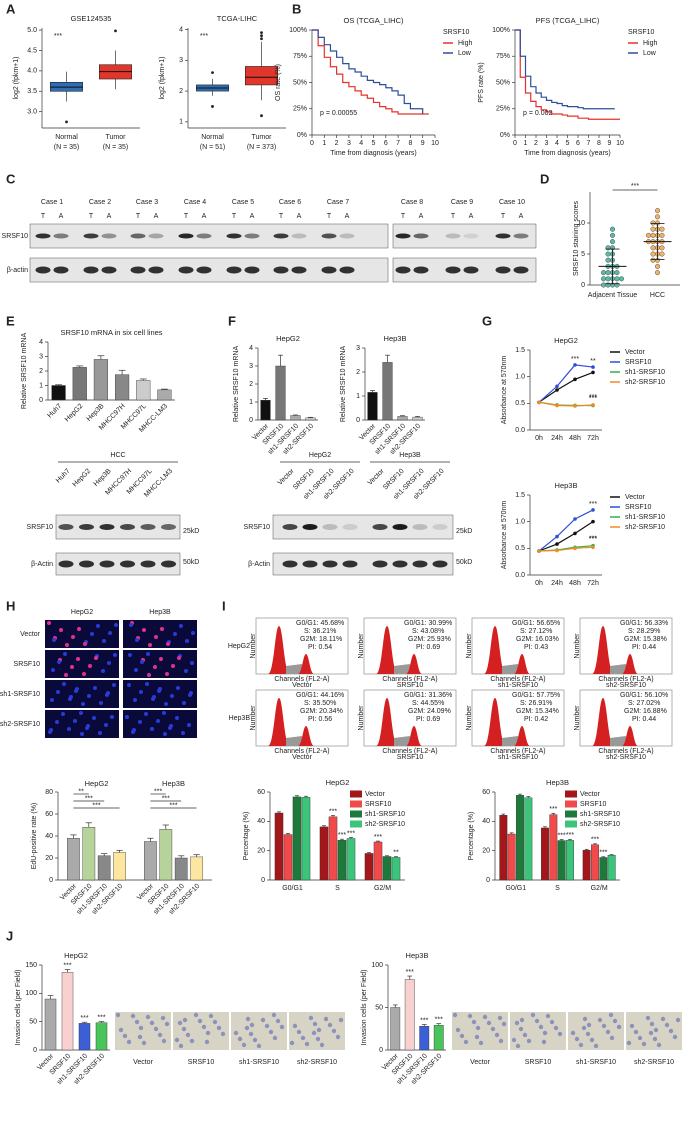 The height and width of the screenshot is (1125, 685). Describe the element at coordinates (116, 137) in the screenshot. I see `x-tick-label: Tumor` at that location.